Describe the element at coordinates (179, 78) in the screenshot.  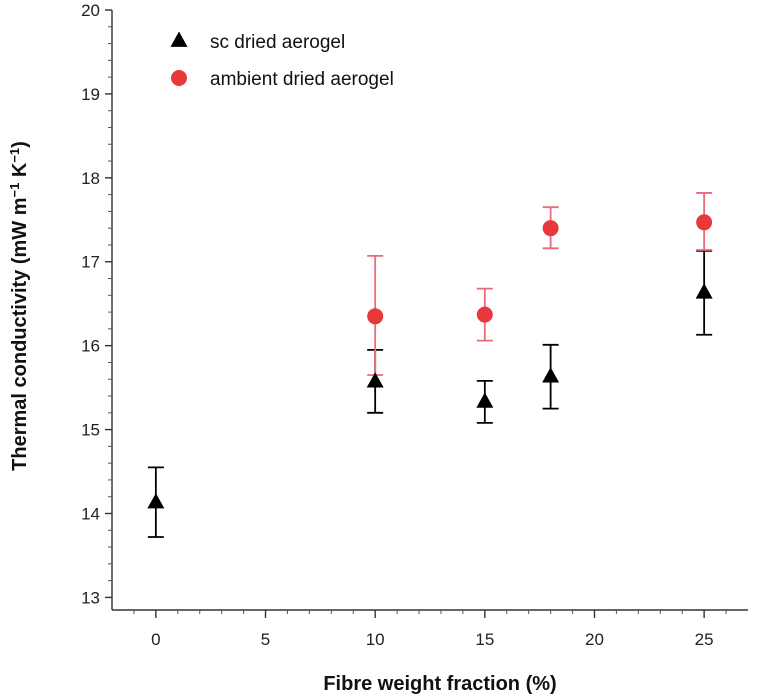
I see `legend-ambient-marker` at that location.